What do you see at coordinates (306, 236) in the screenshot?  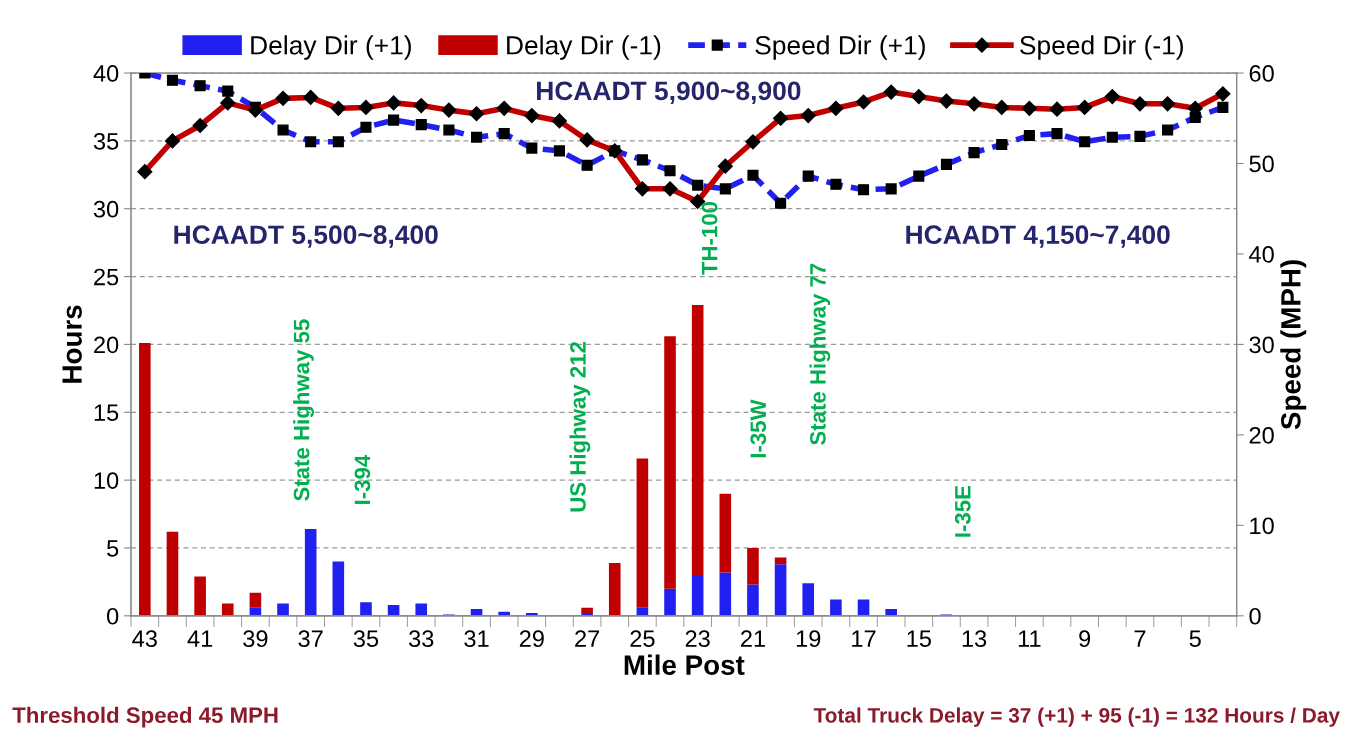 I see `annotation: HCAADT 5,500~8,400` at bounding box center [306, 236].